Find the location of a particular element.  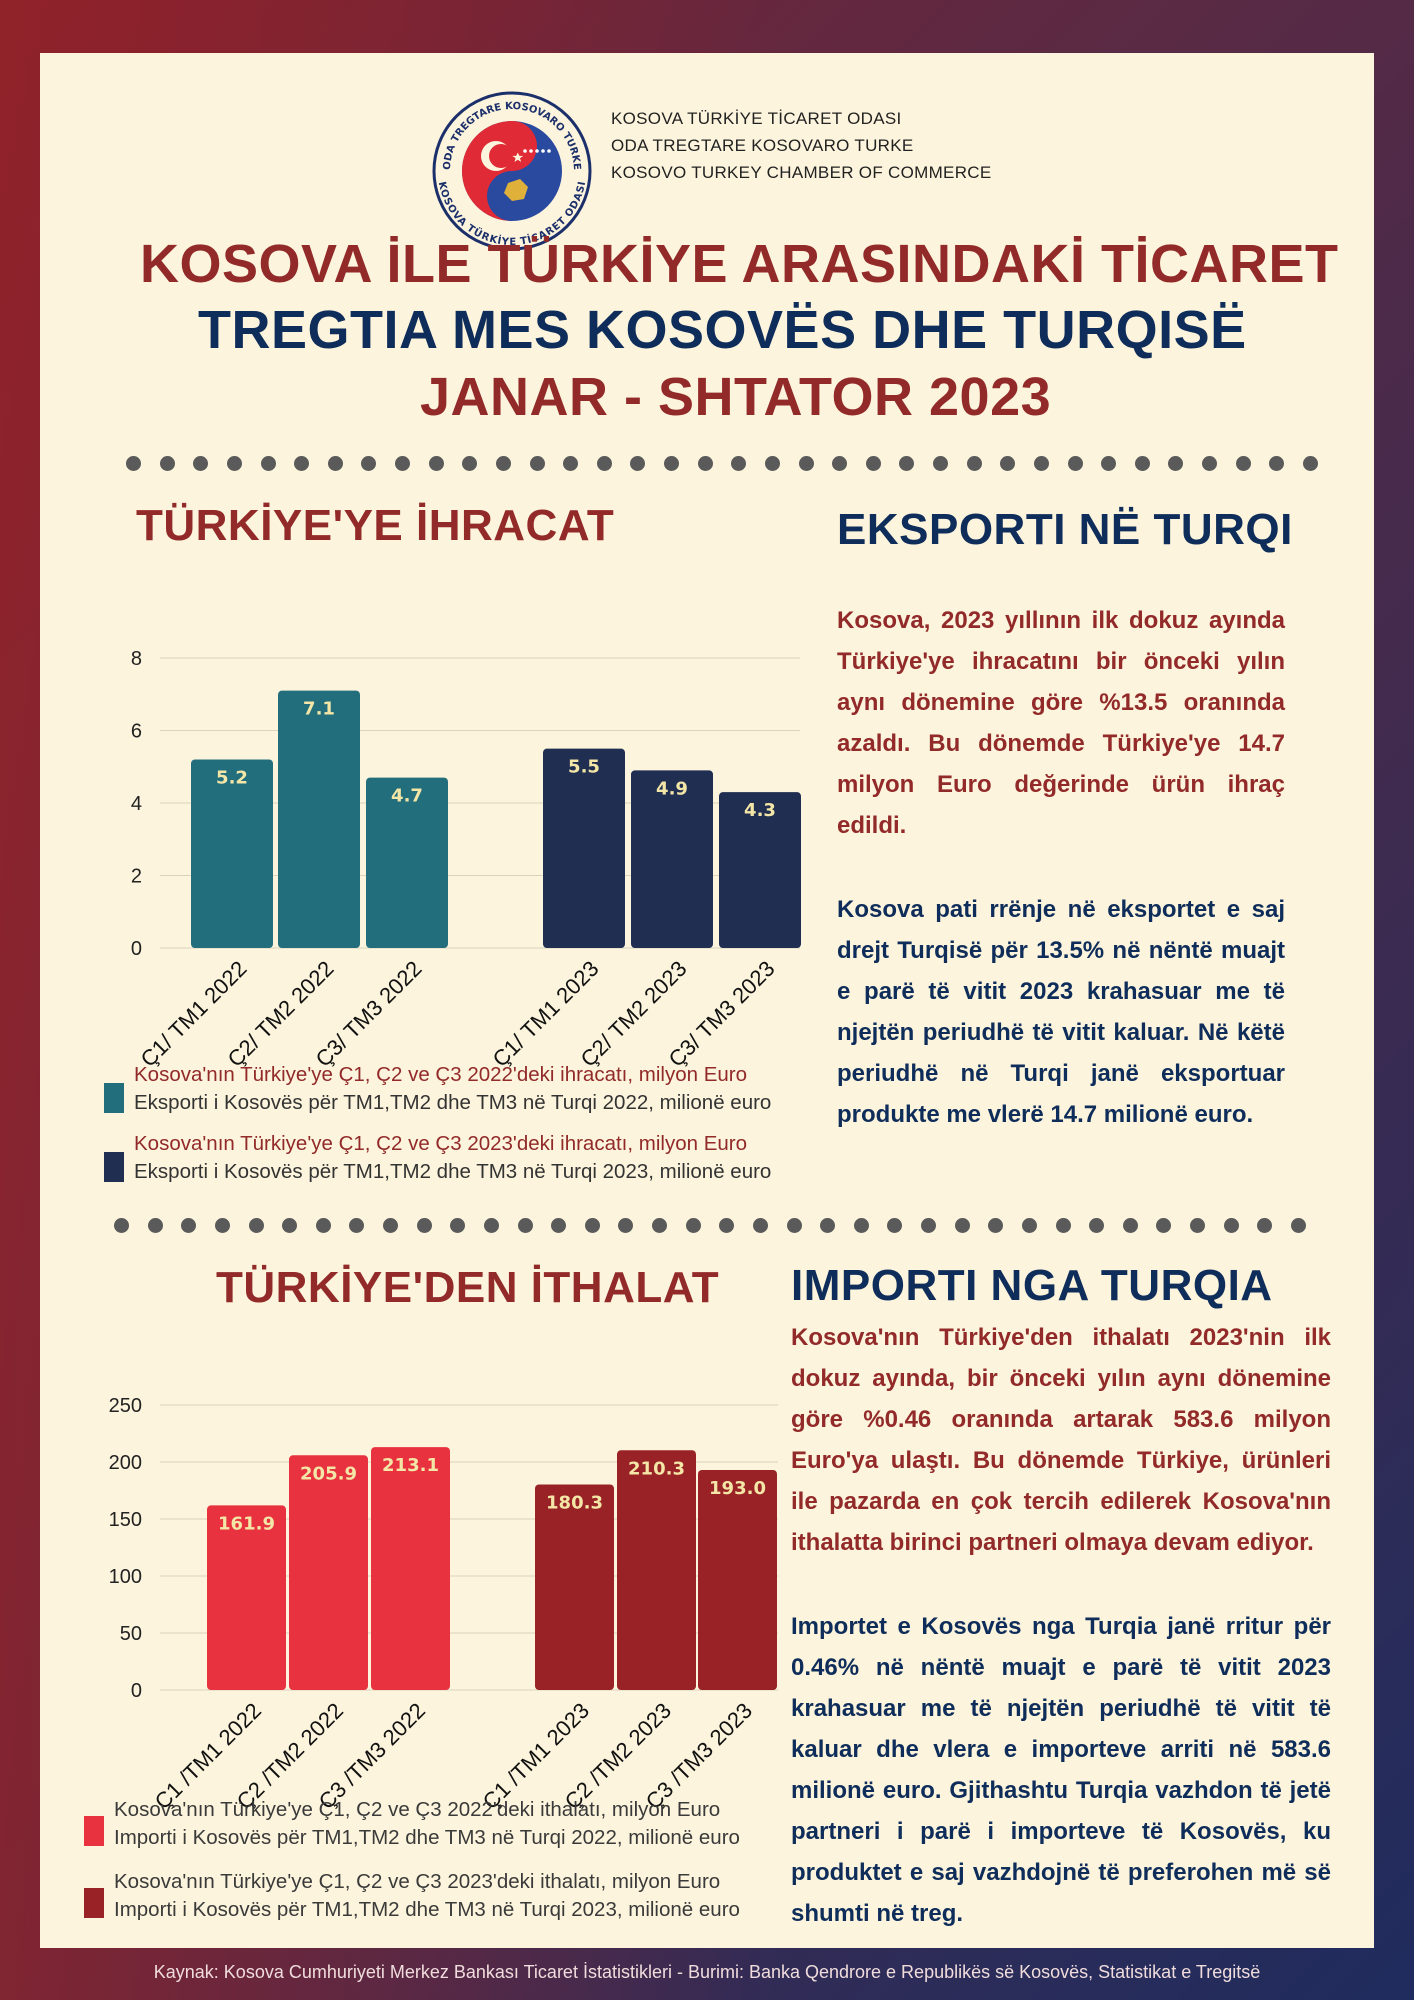

y-tick-label: 2 is located at coordinates (136, 877).